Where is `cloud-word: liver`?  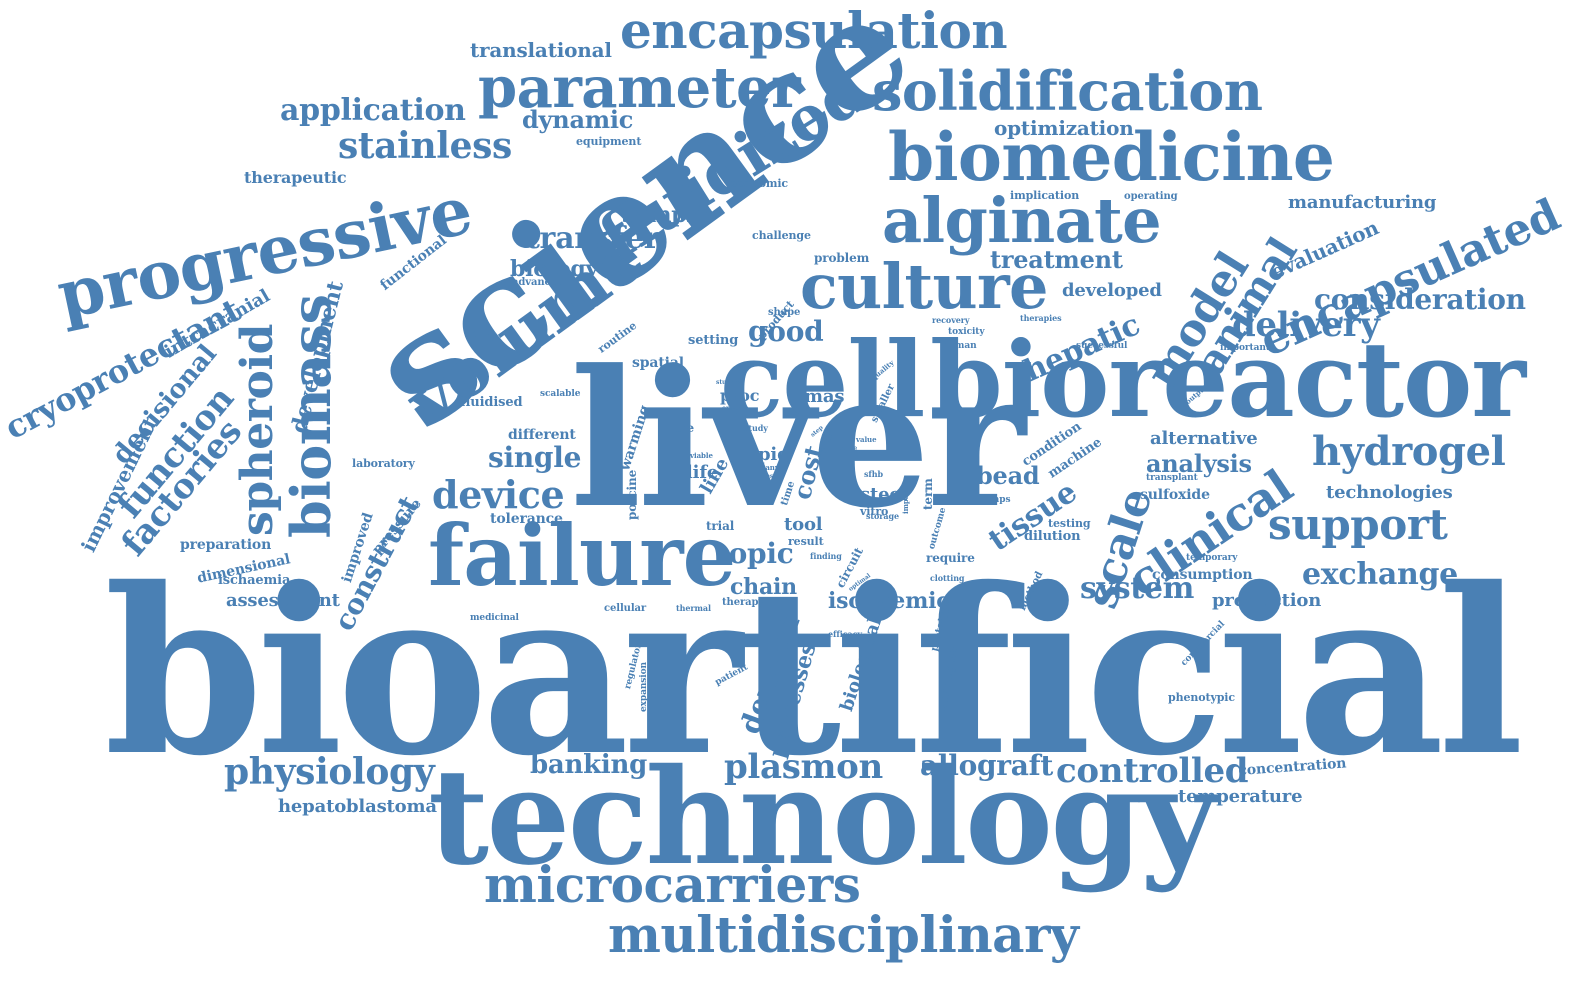
cloud-word: liver is located at coordinates (798, 439).